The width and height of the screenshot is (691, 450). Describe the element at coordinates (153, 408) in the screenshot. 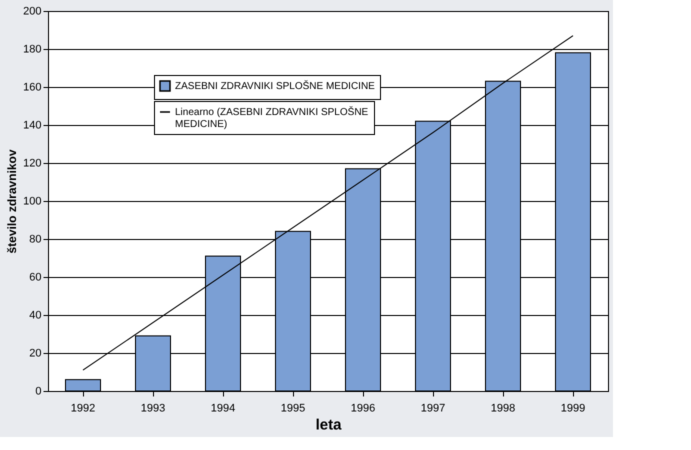

I see `x-tick-label: 1993` at that location.